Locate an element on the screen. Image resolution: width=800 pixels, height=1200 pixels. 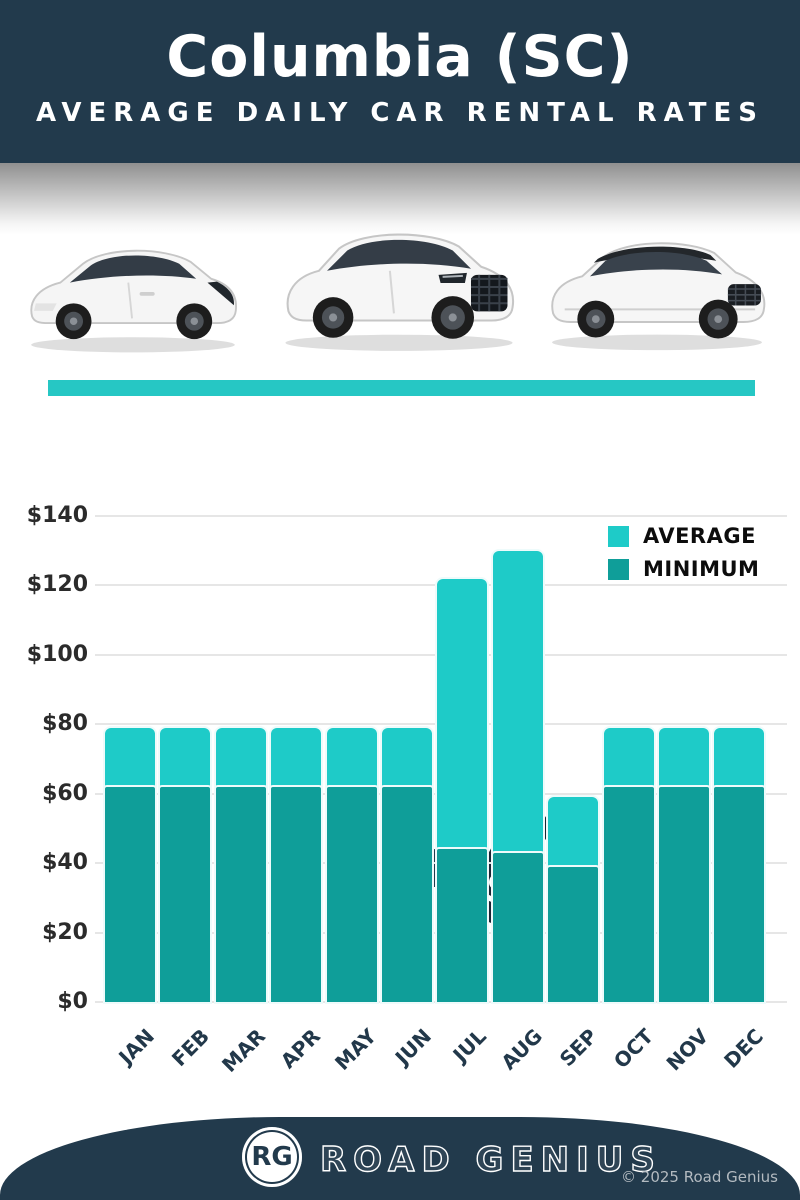
y-tick-label: $140 is located at coordinates (57, 515).